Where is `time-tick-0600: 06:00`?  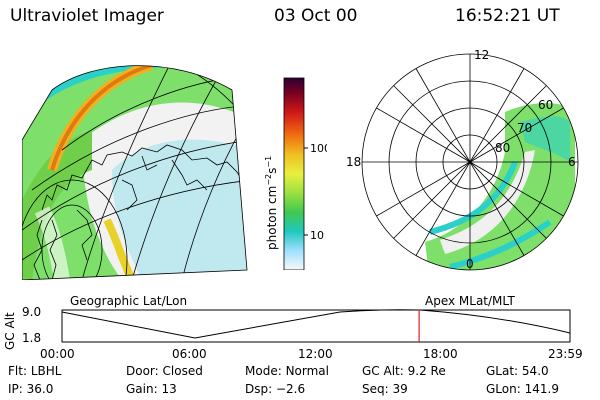
time-tick-0600: 06:00 is located at coordinates (189, 353).